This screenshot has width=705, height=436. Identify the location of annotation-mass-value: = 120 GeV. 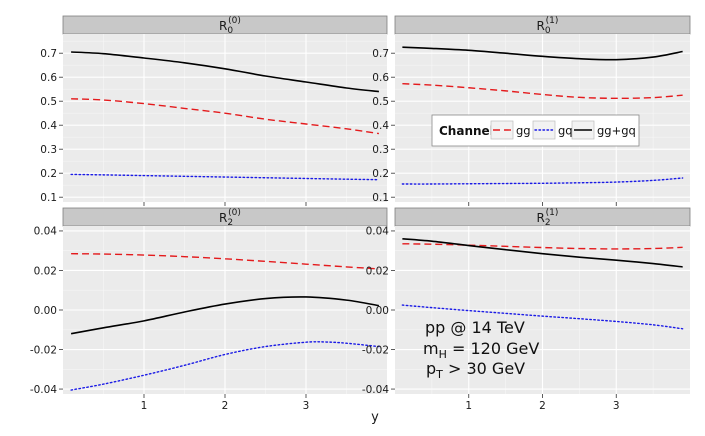
(493, 348).